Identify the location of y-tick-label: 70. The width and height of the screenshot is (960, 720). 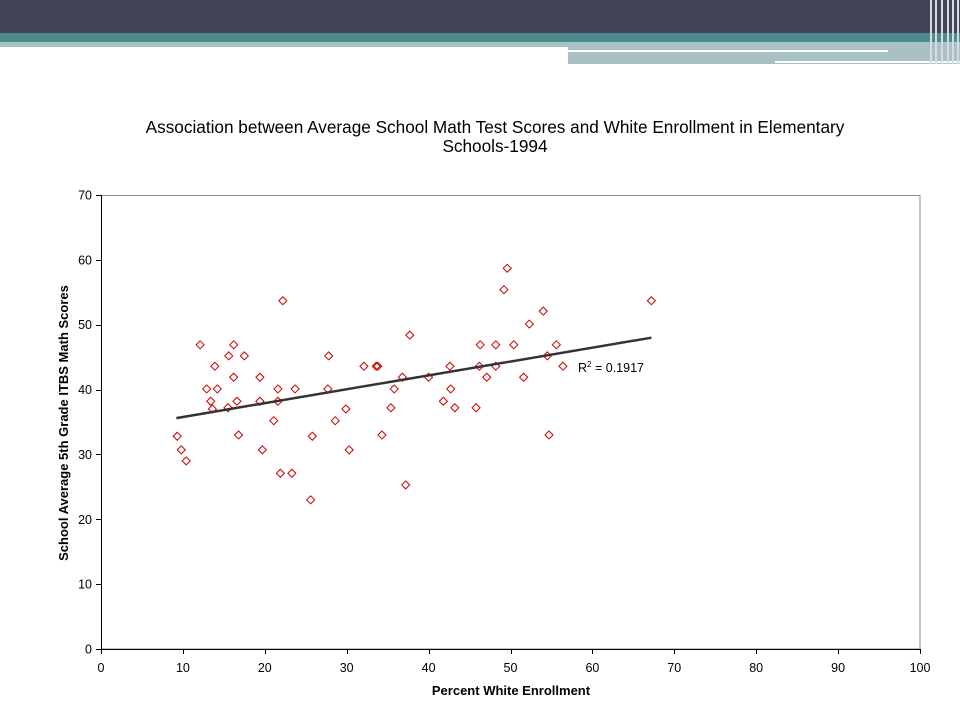
(85, 196).